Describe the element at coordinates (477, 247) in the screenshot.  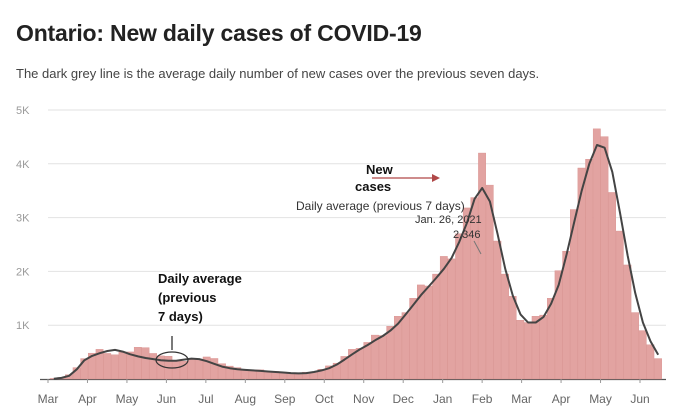
I see `peak-leader-line` at that location.